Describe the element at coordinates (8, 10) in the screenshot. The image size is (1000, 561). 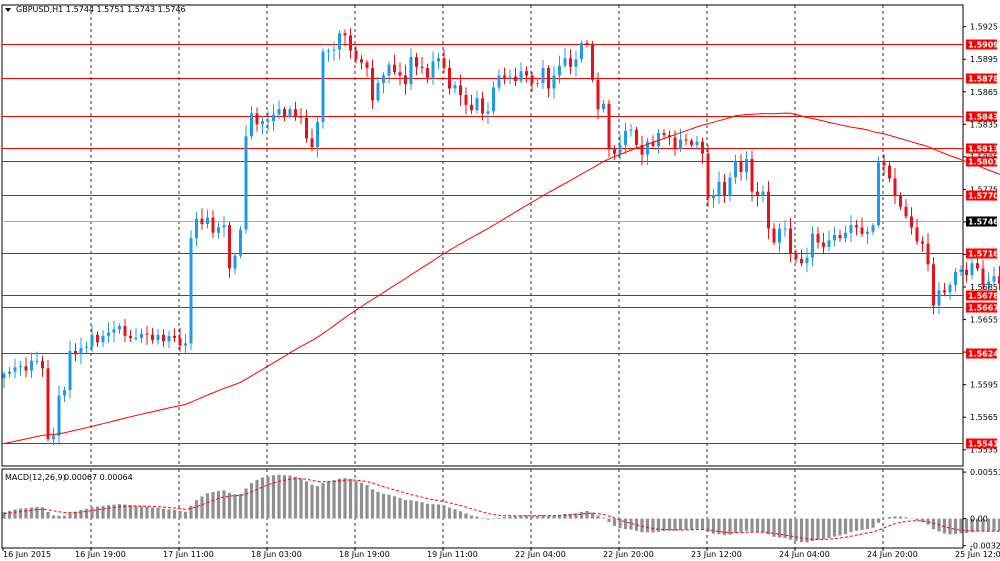
I see `chart-menu-arrow-icon` at that location.